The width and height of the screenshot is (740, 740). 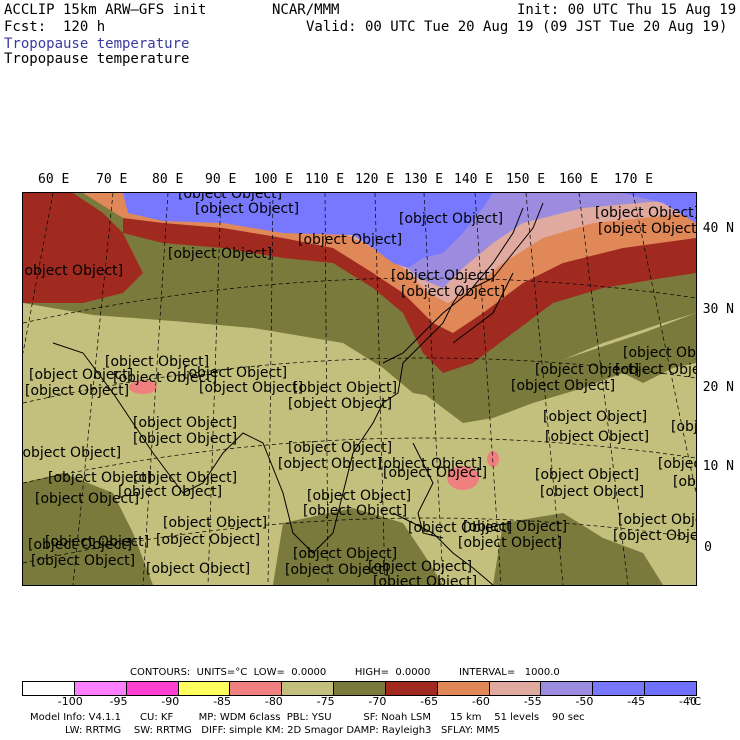 I want to click on lon-label: 100 E, so click(x=274, y=179).